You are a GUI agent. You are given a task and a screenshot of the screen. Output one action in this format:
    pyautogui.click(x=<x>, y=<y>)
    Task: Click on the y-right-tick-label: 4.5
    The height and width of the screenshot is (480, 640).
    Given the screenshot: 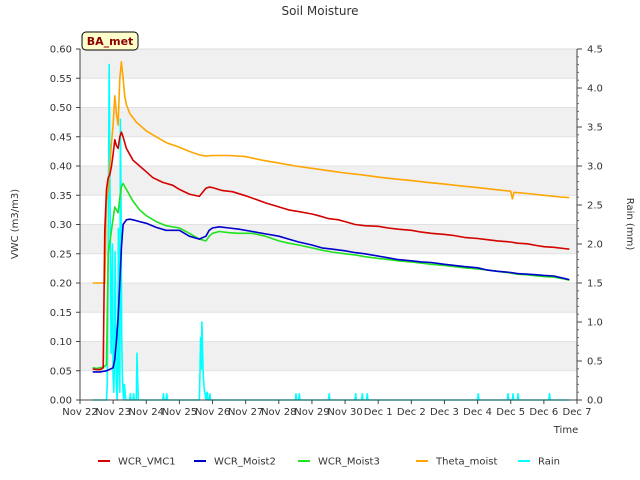 What is the action you would take?
    pyautogui.click(x=595, y=50)
    